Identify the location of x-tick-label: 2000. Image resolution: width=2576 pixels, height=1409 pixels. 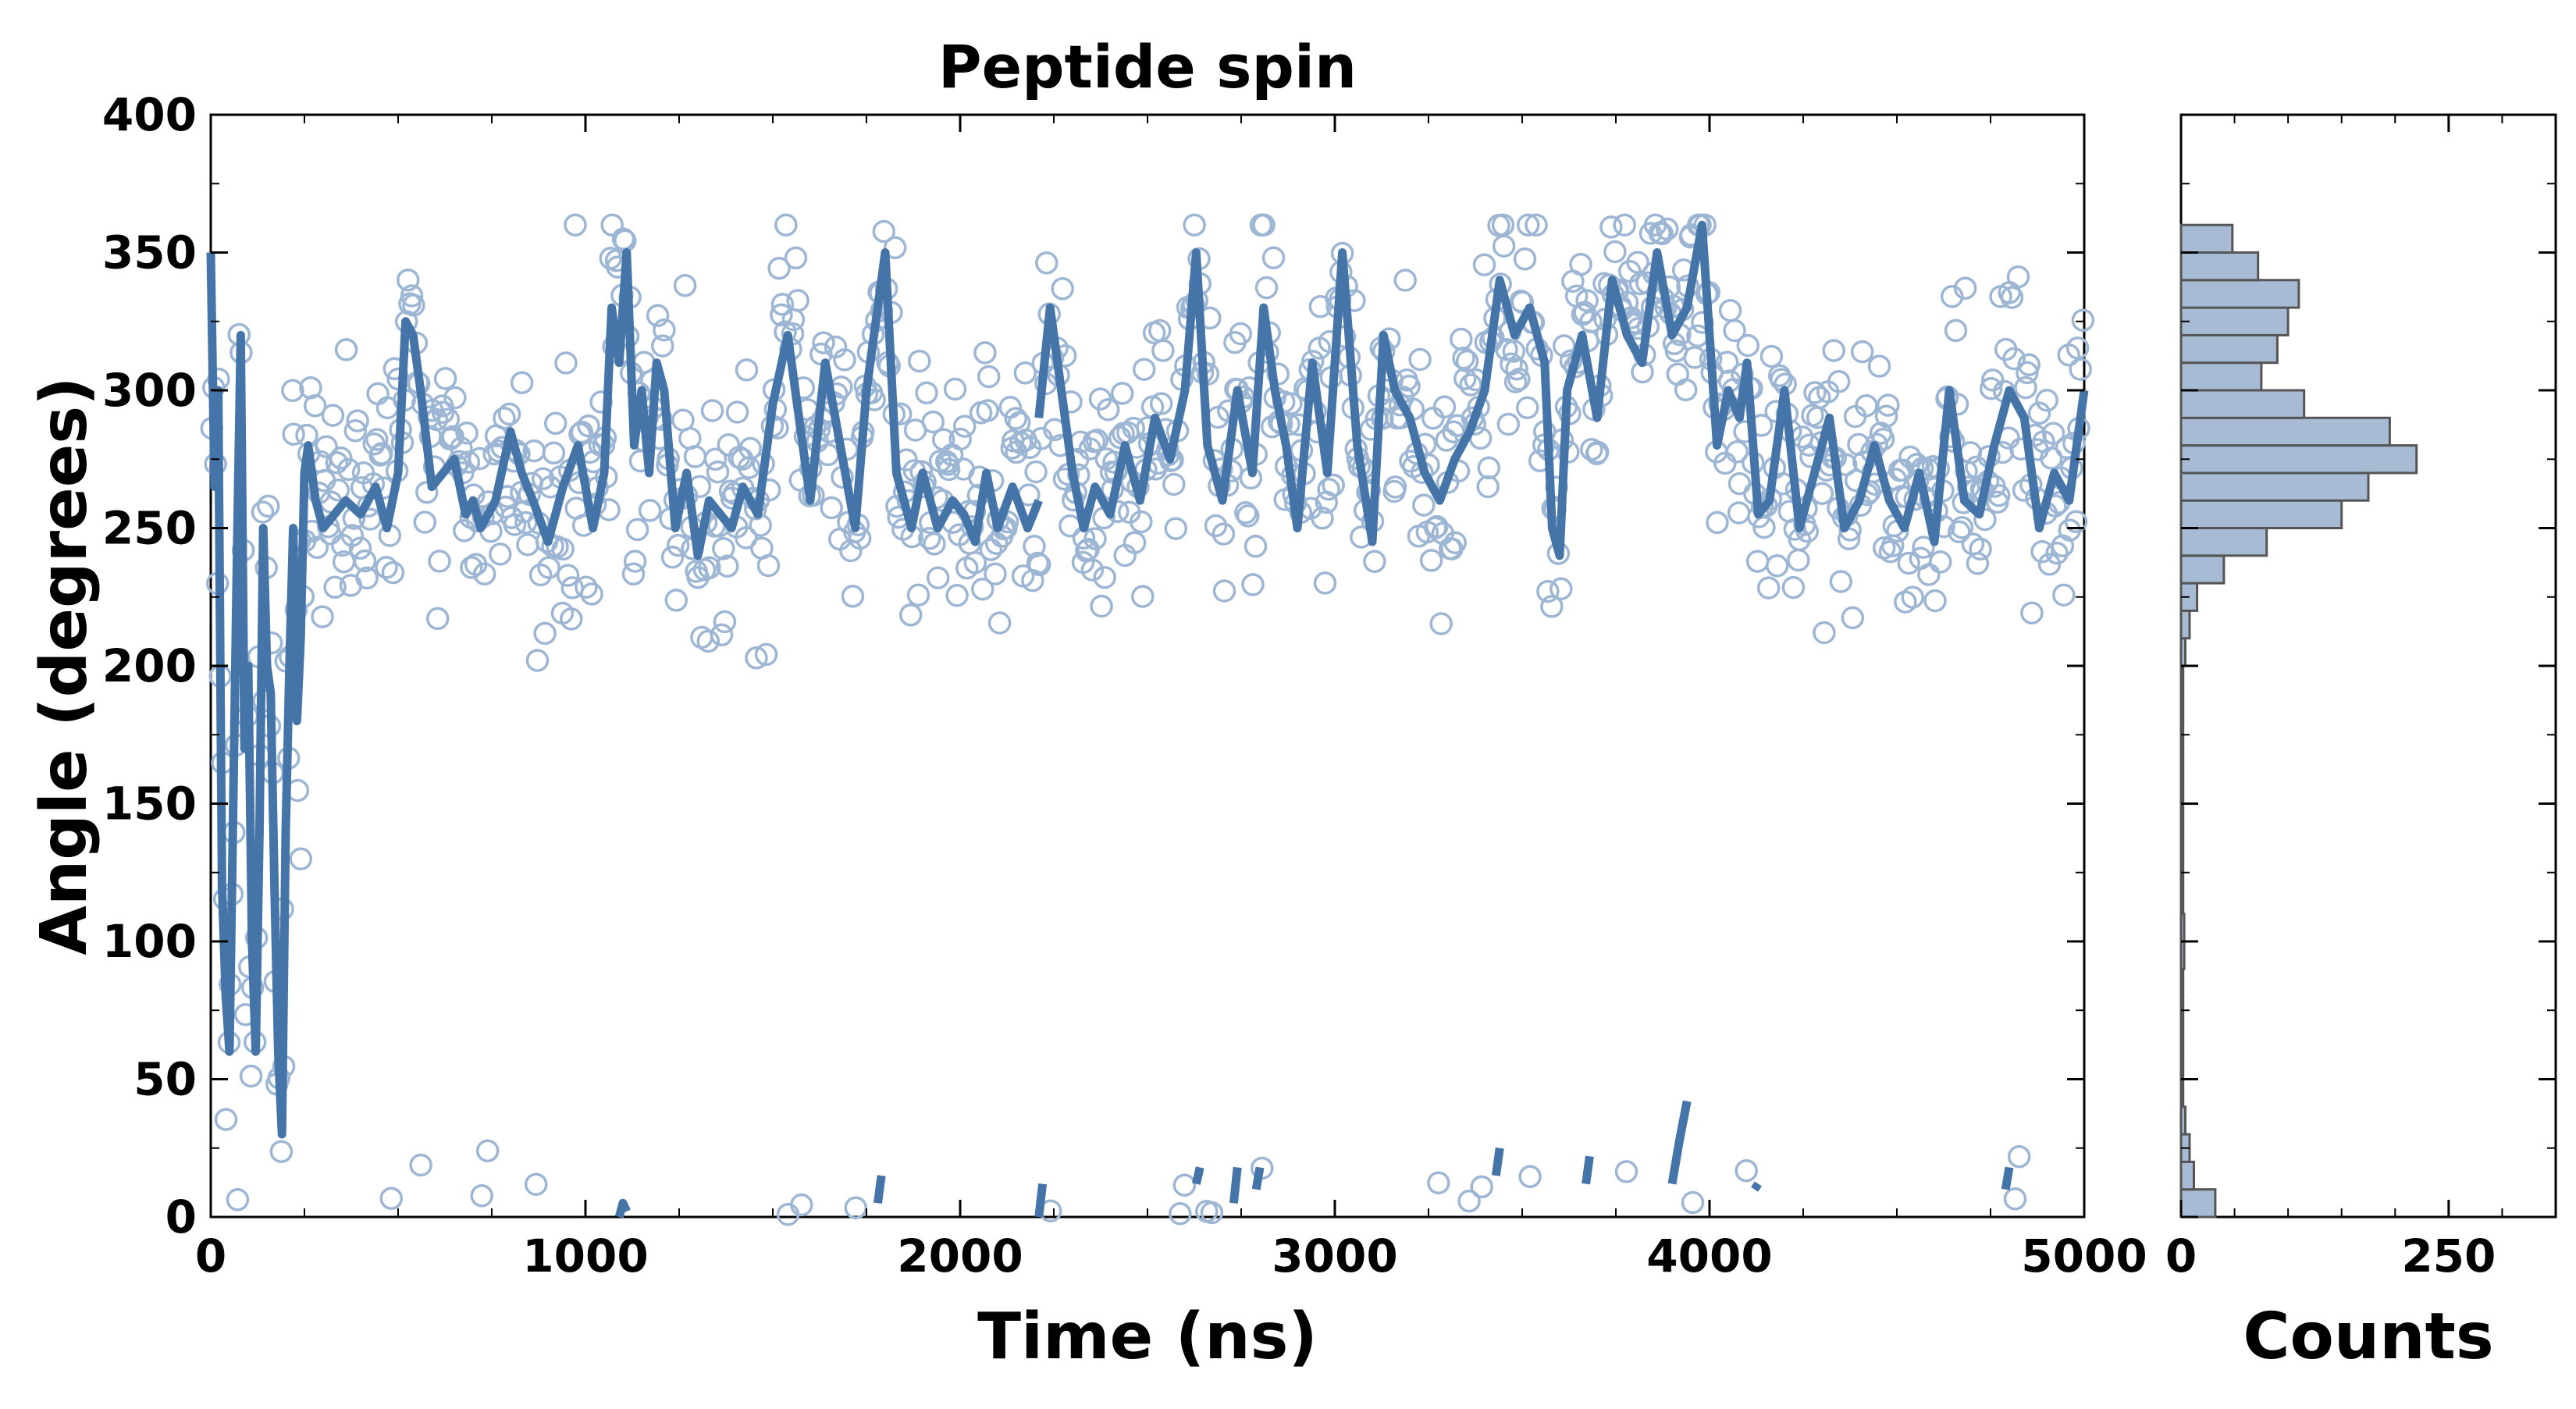
(960, 1256).